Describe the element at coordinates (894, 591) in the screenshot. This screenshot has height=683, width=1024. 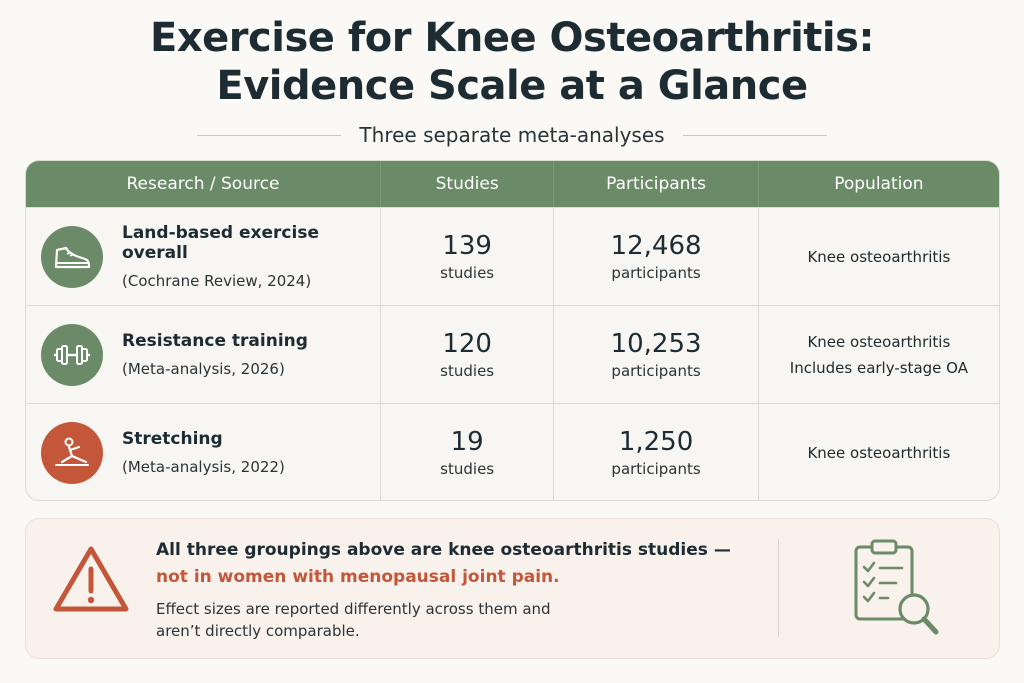
I see `clipboard-search-icon` at that location.